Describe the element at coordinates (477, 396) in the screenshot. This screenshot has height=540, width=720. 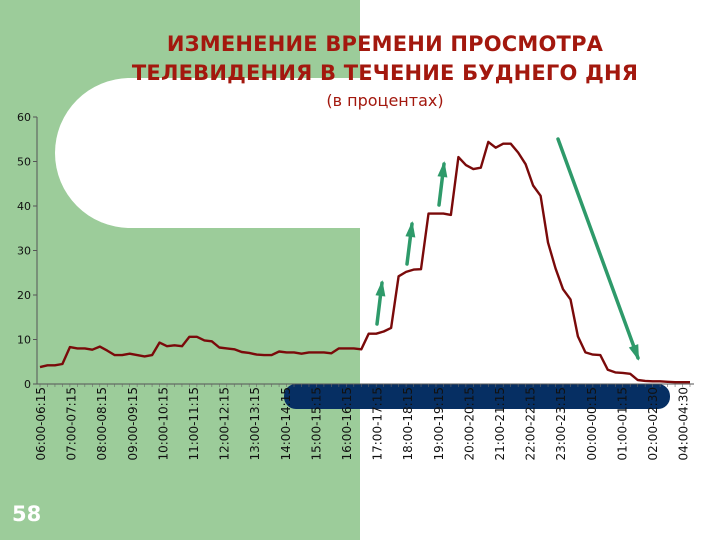
I see `navy-highlight-bar` at that location.